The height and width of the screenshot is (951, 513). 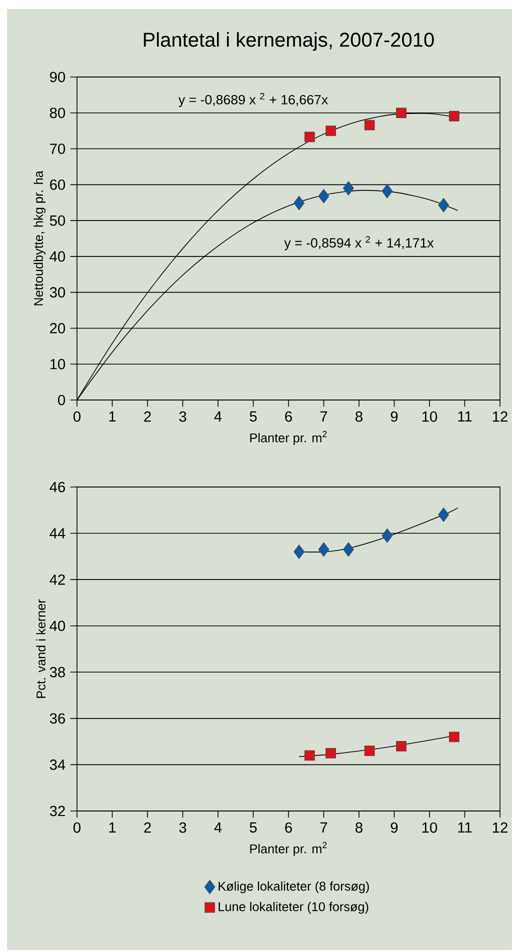 What do you see at coordinates (58, 149) in the screenshot?
I see `y-tick-label: 70` at bounding box center [58, 149].